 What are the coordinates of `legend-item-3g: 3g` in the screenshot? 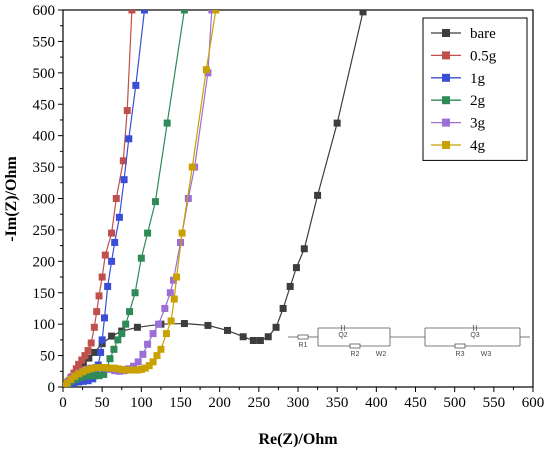 It's located at (458, 124).